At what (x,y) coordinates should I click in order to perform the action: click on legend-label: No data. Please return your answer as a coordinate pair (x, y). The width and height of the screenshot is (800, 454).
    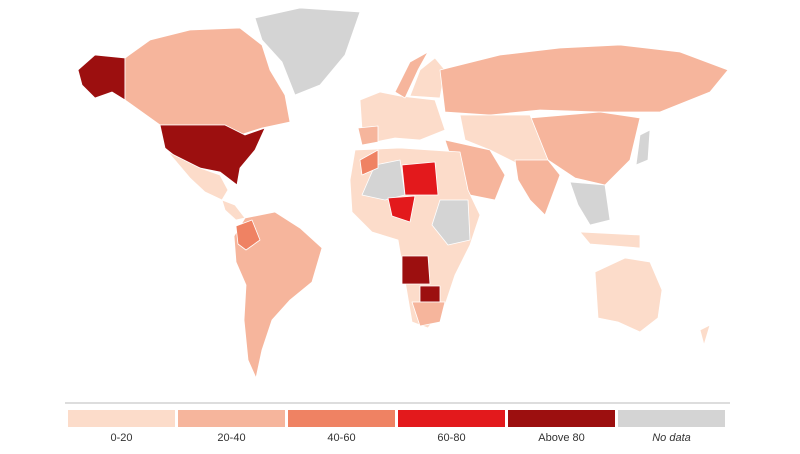
    Looking at the image, I should click on (671, 438).